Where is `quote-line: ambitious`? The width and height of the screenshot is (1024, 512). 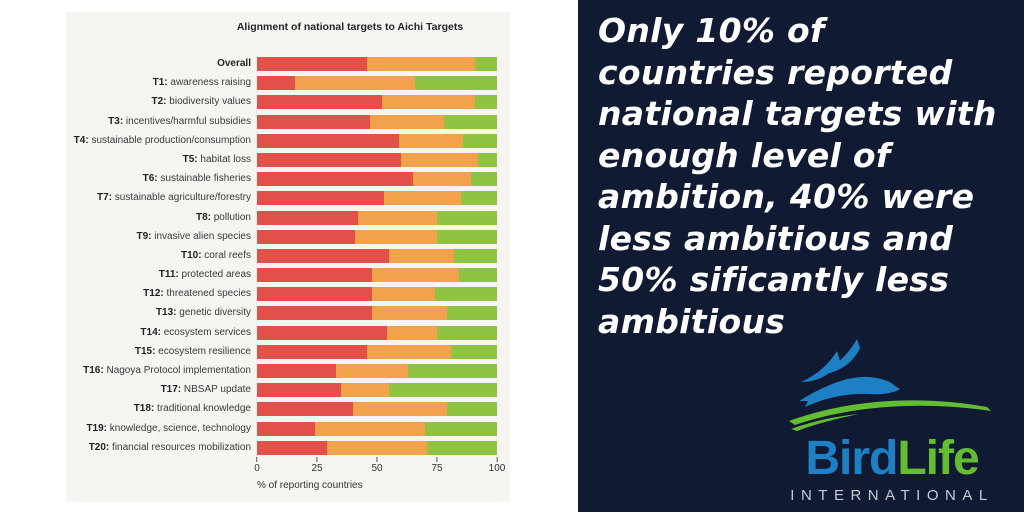
quote-line: ambitious is located at coordinates (692, 321).